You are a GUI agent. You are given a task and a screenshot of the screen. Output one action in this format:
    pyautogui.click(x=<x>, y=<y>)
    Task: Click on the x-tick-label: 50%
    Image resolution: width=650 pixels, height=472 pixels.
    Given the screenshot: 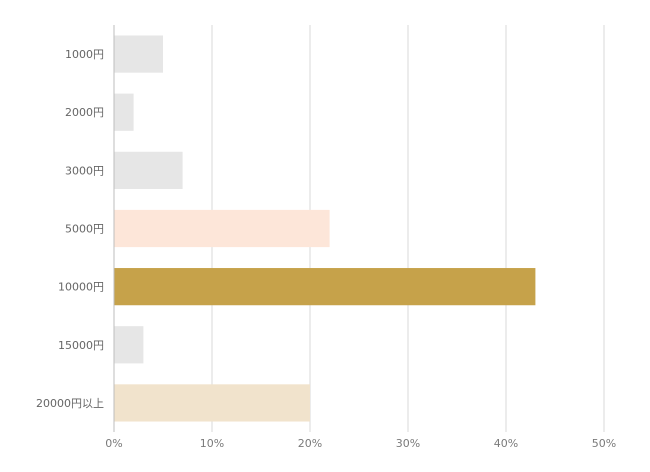 What is the action you would take?
    pyautogui.click(x=604, y=443)
    